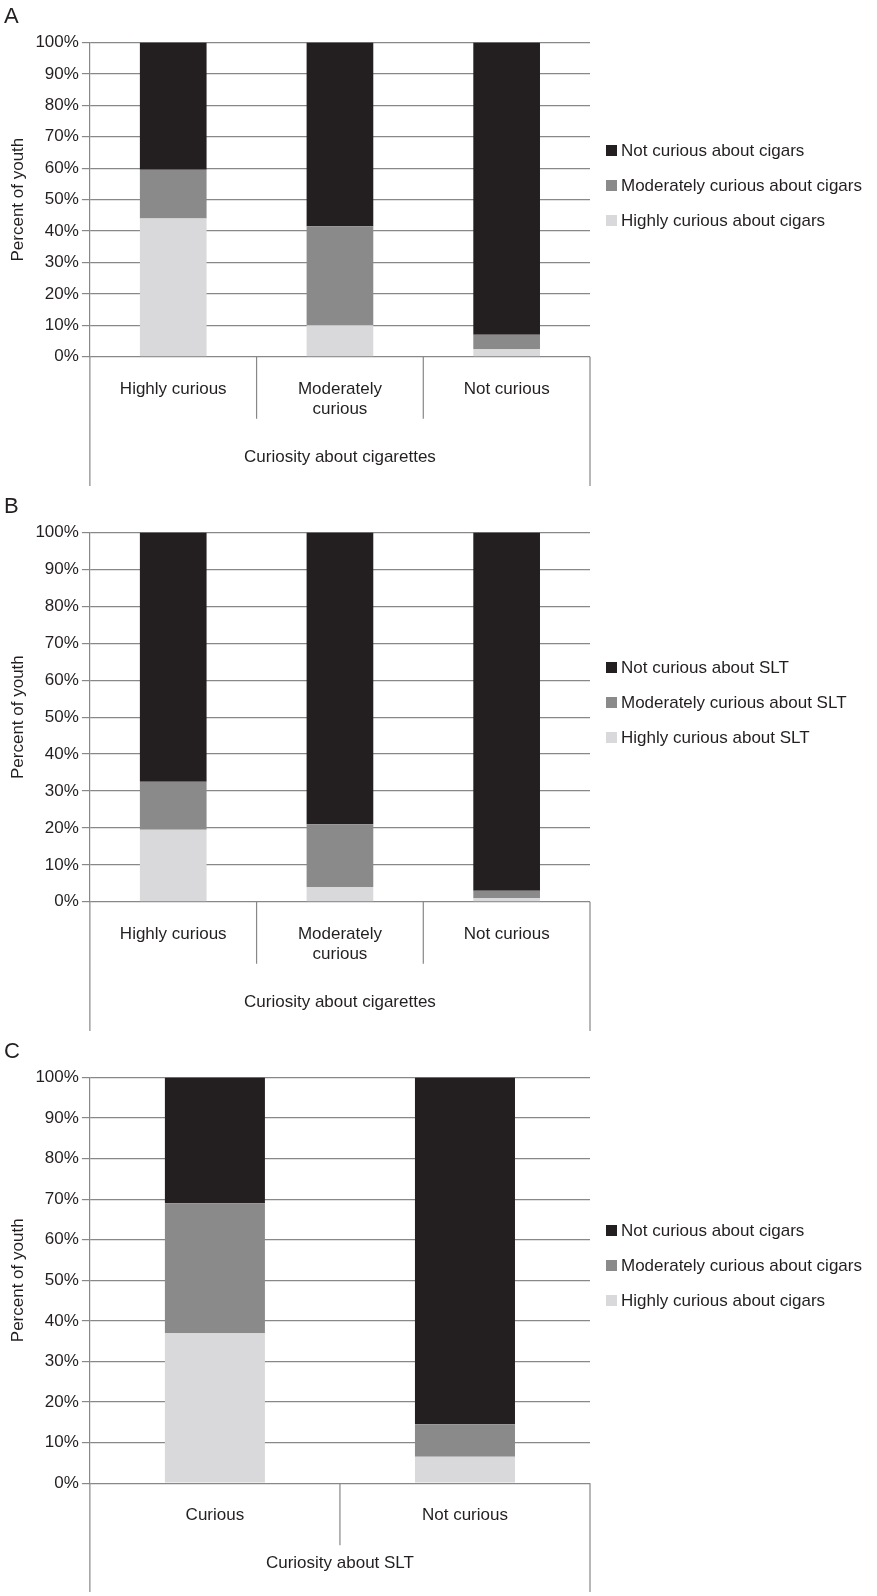  Describe the element at coordinates (715, 738) in the screenshot. I see `legend-label: Highly curious about SLT` at that location.